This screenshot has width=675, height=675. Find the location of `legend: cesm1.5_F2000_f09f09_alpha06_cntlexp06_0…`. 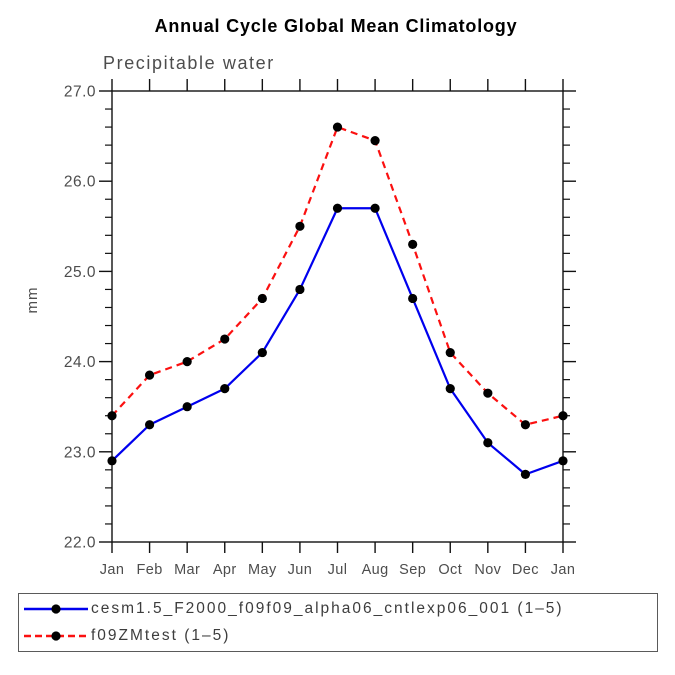

legend: cesm1.5_F2000_f09f09_alpha06_cntlexp06_0… is located at coordinates (338, 622).